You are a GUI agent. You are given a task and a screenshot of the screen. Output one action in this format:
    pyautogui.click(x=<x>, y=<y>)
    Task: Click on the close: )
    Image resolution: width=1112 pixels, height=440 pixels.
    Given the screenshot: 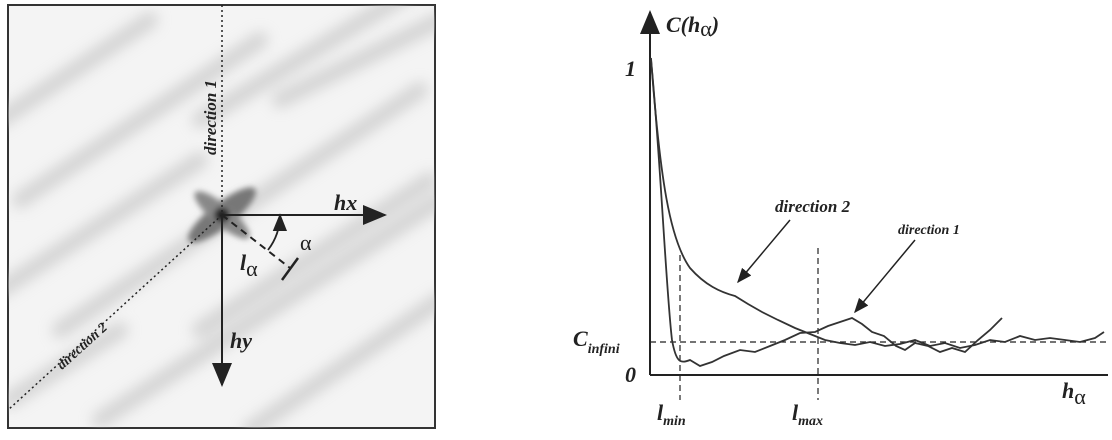 What is the action you would take?
    pyautogui.click(x=714, y=24)
    